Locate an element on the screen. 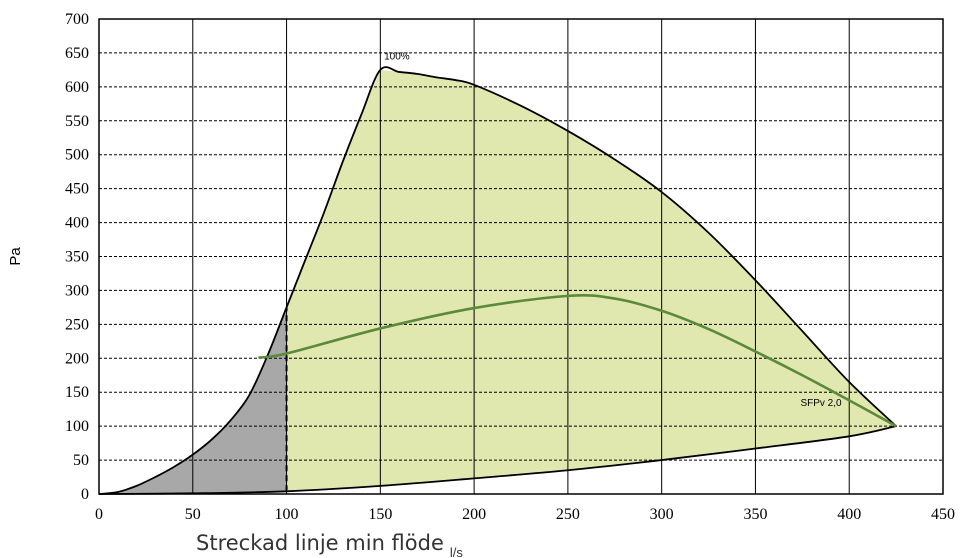 The width and height of the screenshot is (962, 558). x-tick-label: 450 is located at coordinates (943, 514).